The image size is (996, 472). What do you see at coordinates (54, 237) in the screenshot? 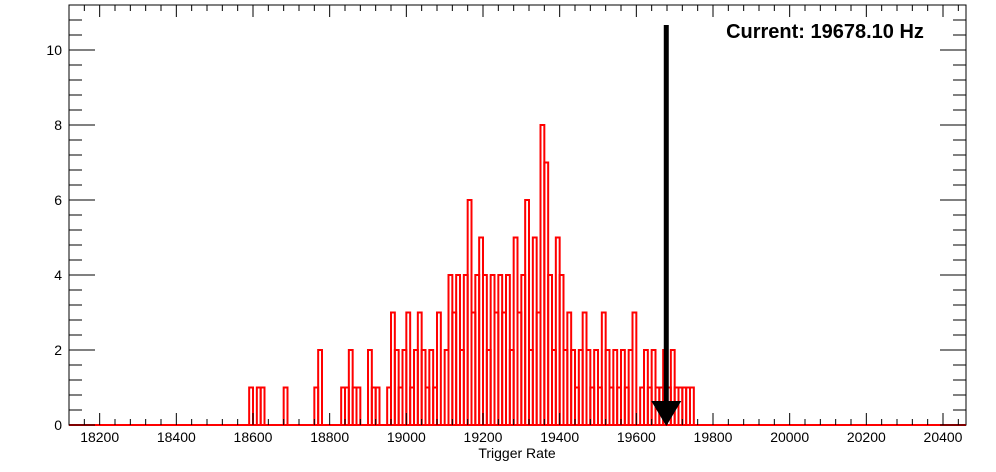
I see `y-axis-tick-labels: 0 2 4 6 8 10` at bounding box center [54, 237].